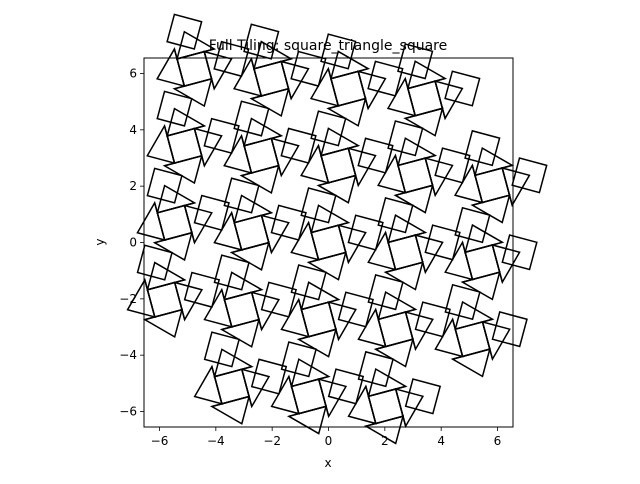  Describe the element at coordinates (128, 355) in the screenshot. I see `y-tick-label: −4` at that location.